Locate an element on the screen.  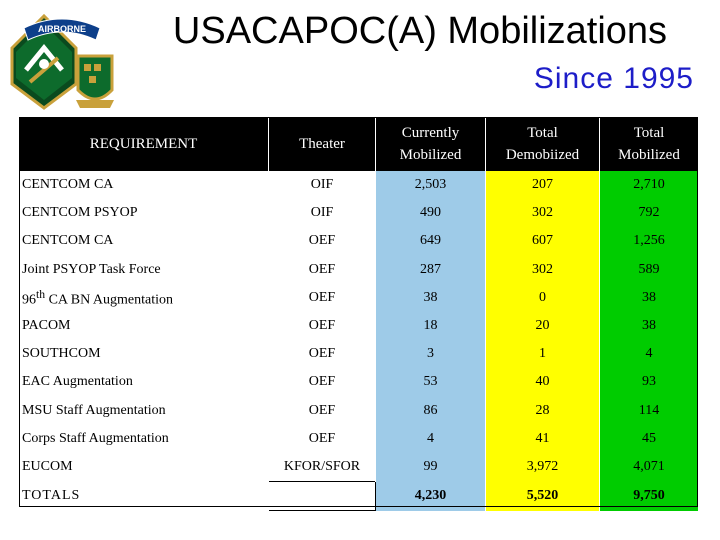
cell-total-demobilized: 41 is located at coordinates (542, 438).